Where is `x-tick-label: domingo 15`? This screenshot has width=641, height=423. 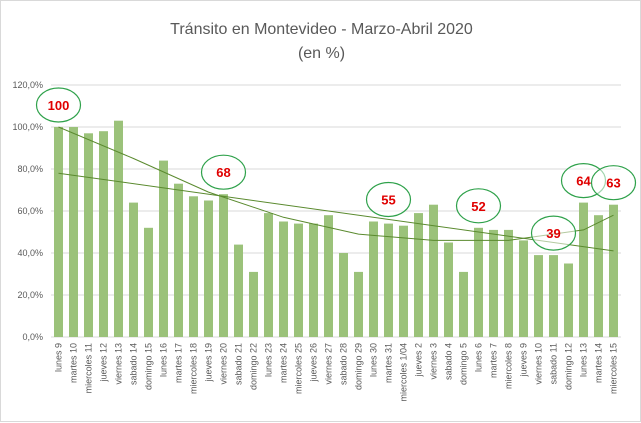
x-tick-label: domingo 15 is located at coordinates (149, 366).